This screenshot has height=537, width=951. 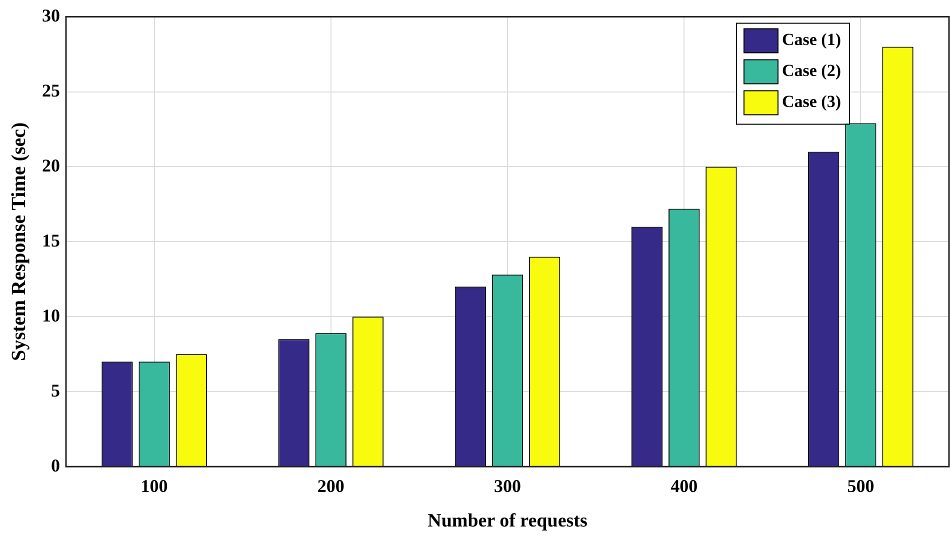 I want to click on x-tick-label: 200, so click(x=330, y=486).